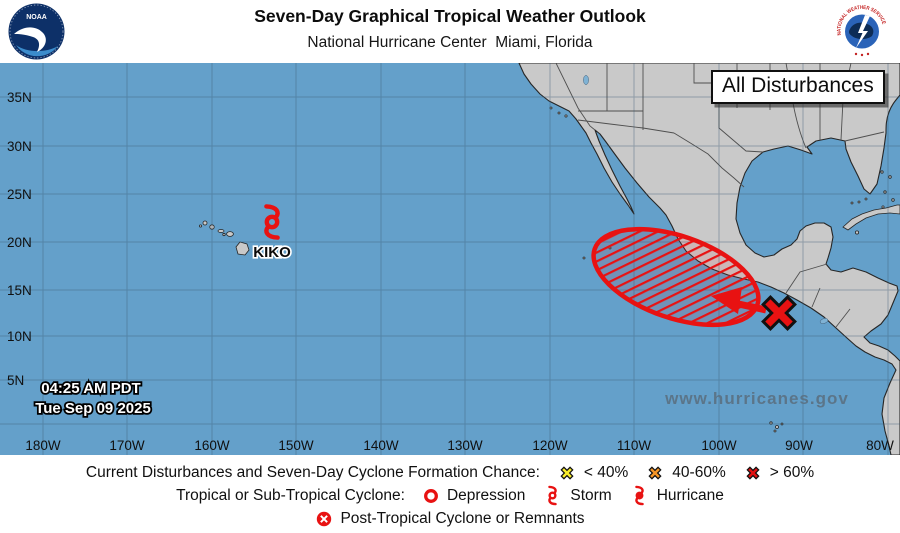 The width and height of the screenshot is (900, 533). What do you see at coordinates (799, 445) in the screenshot?
I see `svg-text: 90W` at bounding box center [799, 445].